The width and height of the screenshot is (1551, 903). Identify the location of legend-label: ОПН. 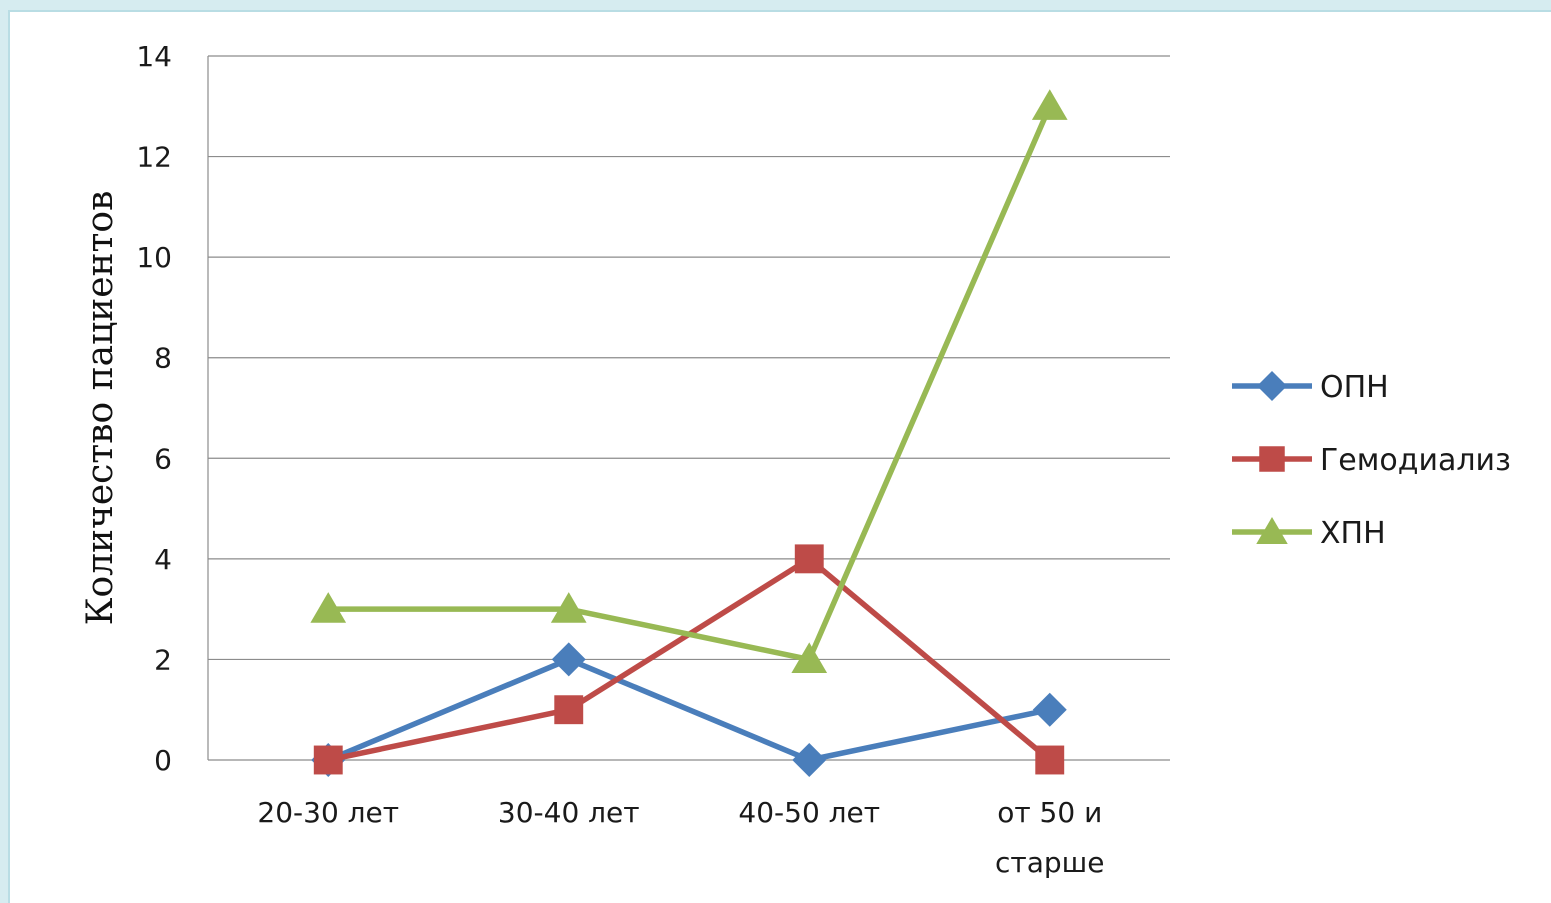
(1354, 387).